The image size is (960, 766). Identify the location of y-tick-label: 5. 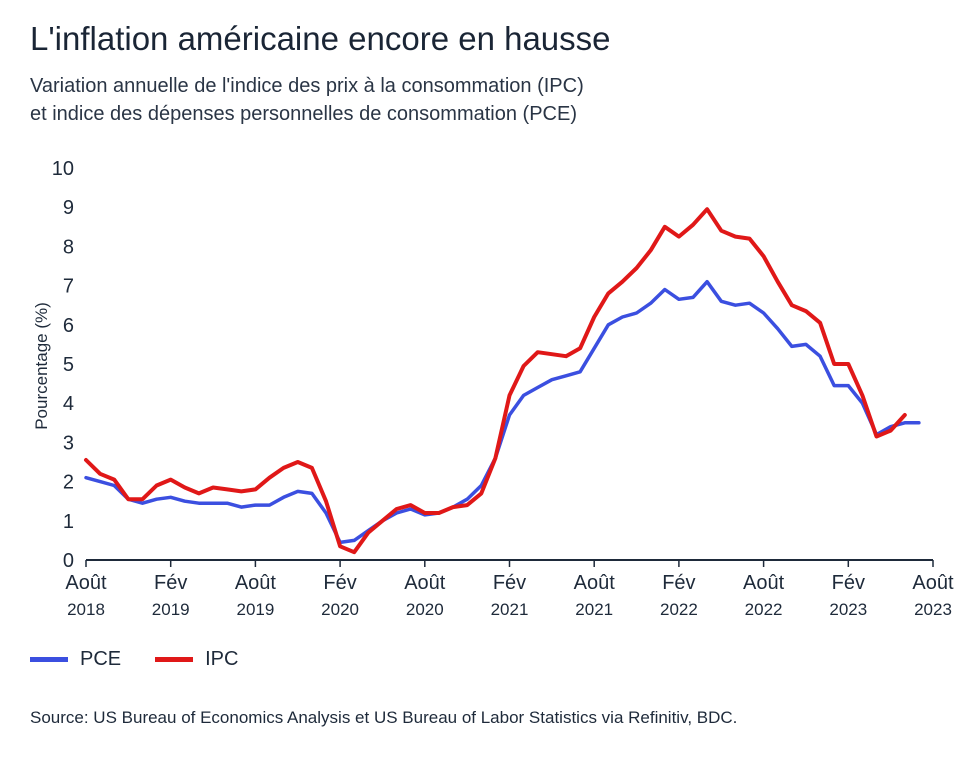
(68, 365).